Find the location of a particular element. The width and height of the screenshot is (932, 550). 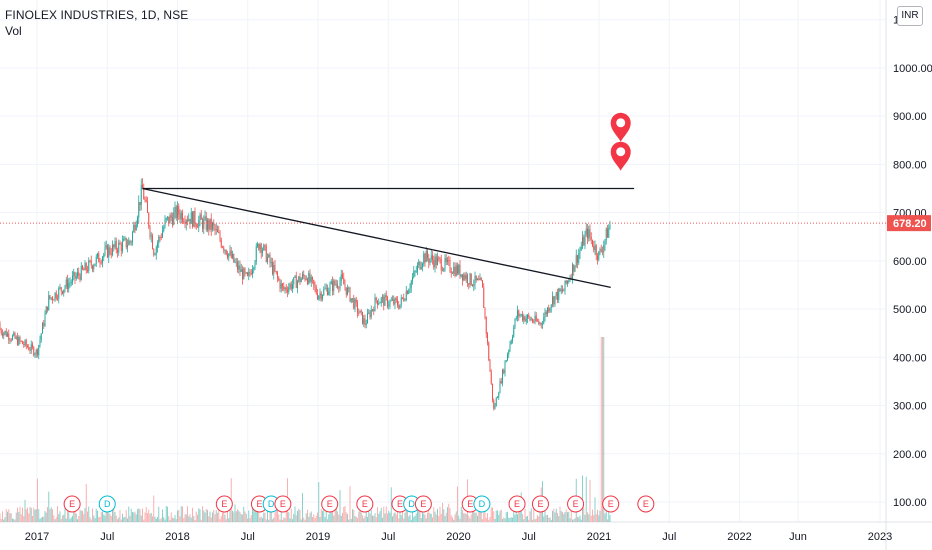

currency-button: INR is located at coordinates (910, 16).